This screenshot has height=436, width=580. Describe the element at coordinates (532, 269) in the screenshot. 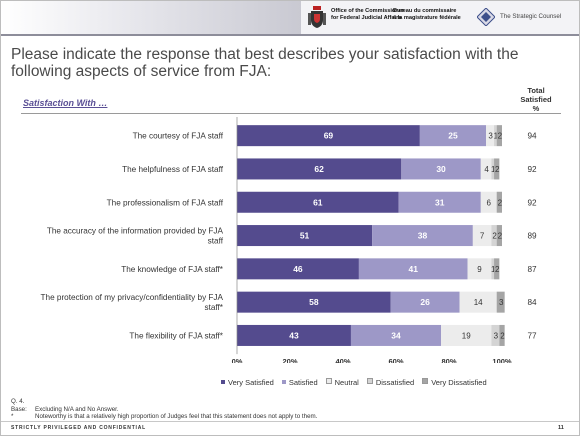

I see `total-satisfied-value: 87` at that location.